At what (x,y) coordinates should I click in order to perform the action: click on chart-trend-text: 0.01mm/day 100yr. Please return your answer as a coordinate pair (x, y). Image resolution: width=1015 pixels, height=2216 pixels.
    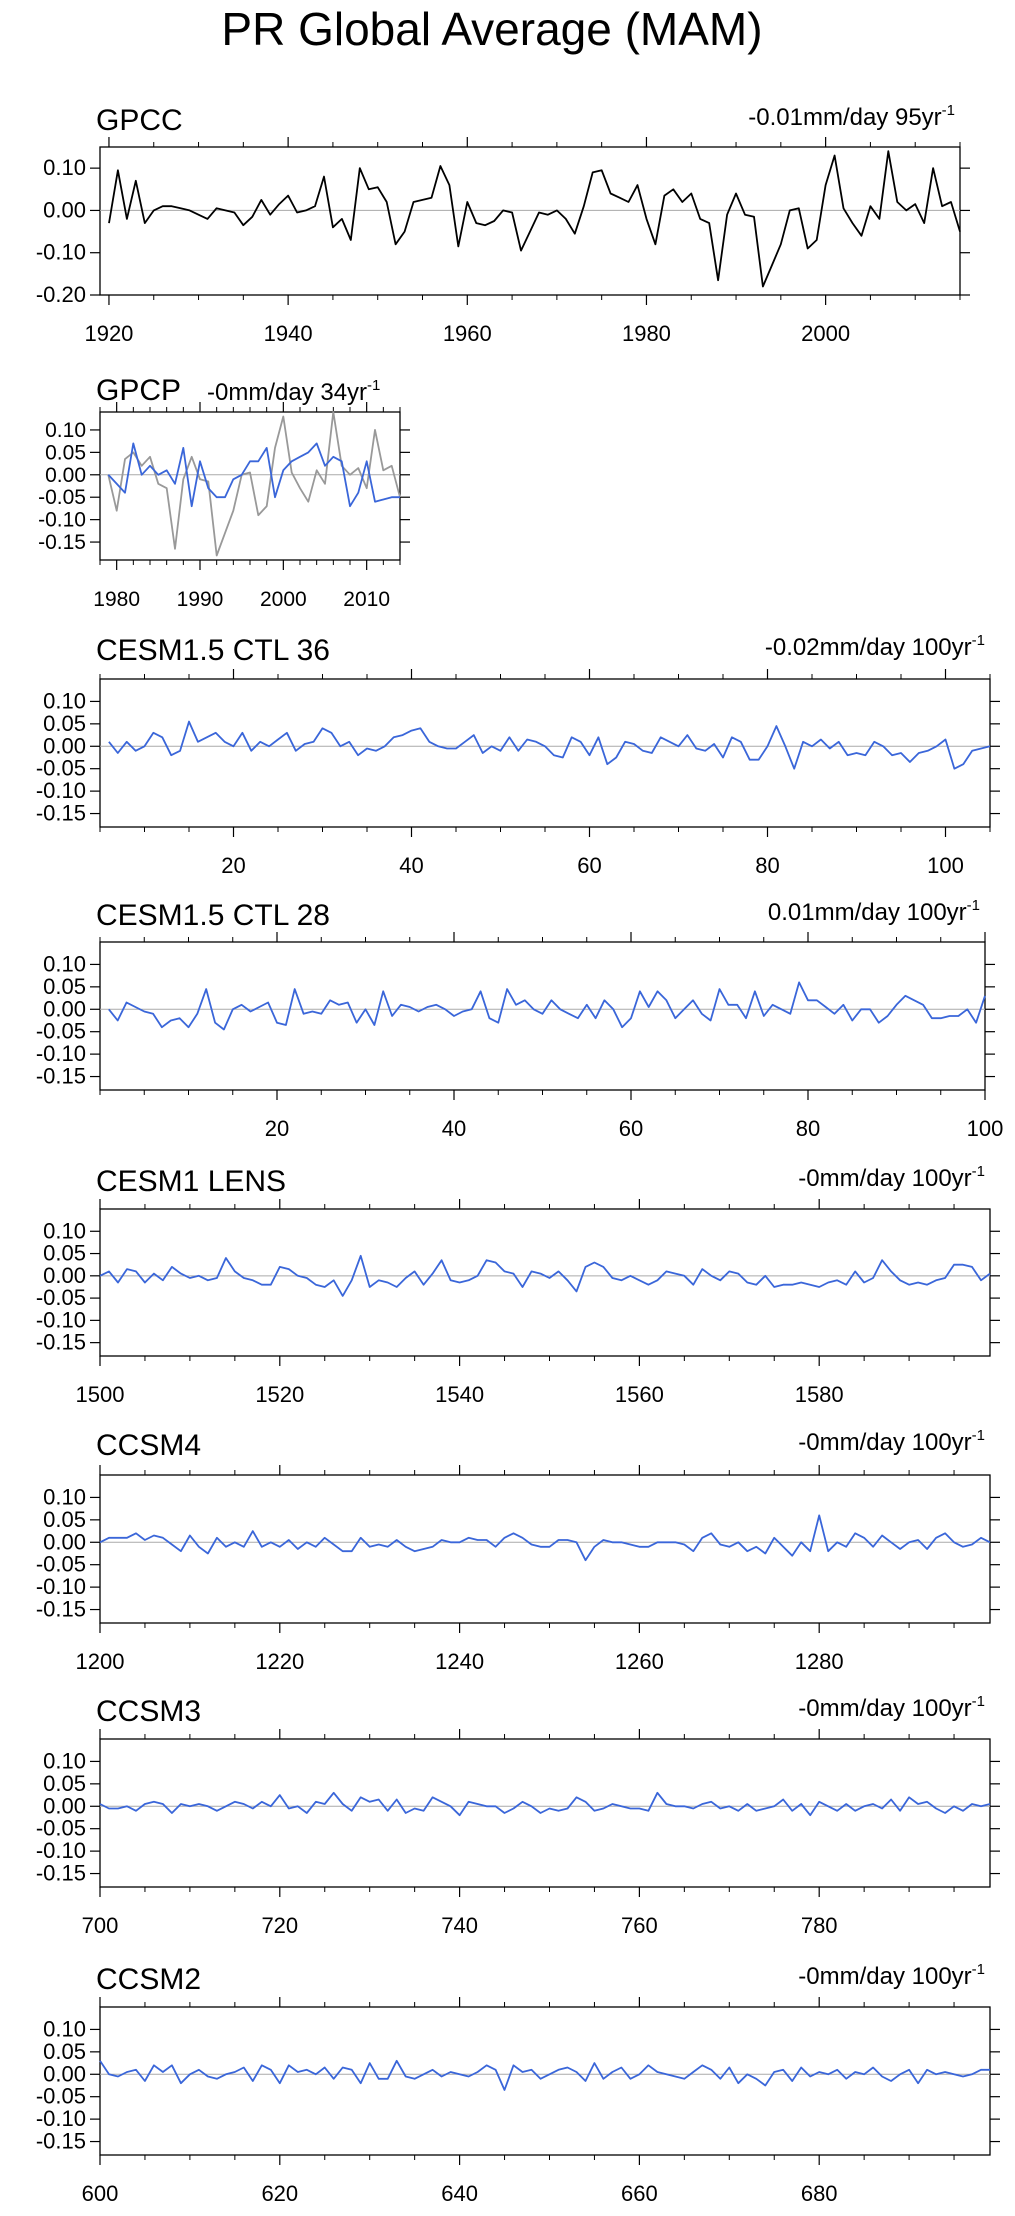
    Looking at the image, I should click on (867, 912).